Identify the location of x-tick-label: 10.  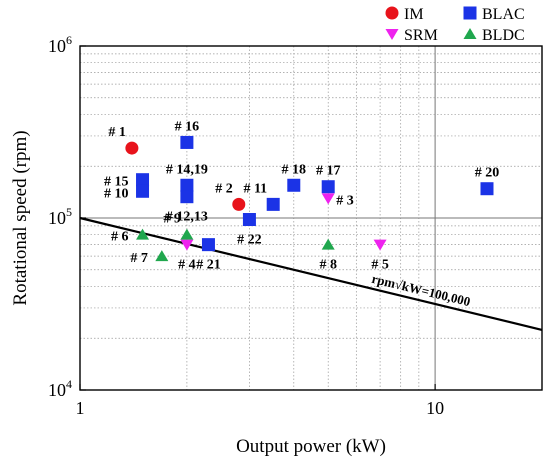
(435, 408).